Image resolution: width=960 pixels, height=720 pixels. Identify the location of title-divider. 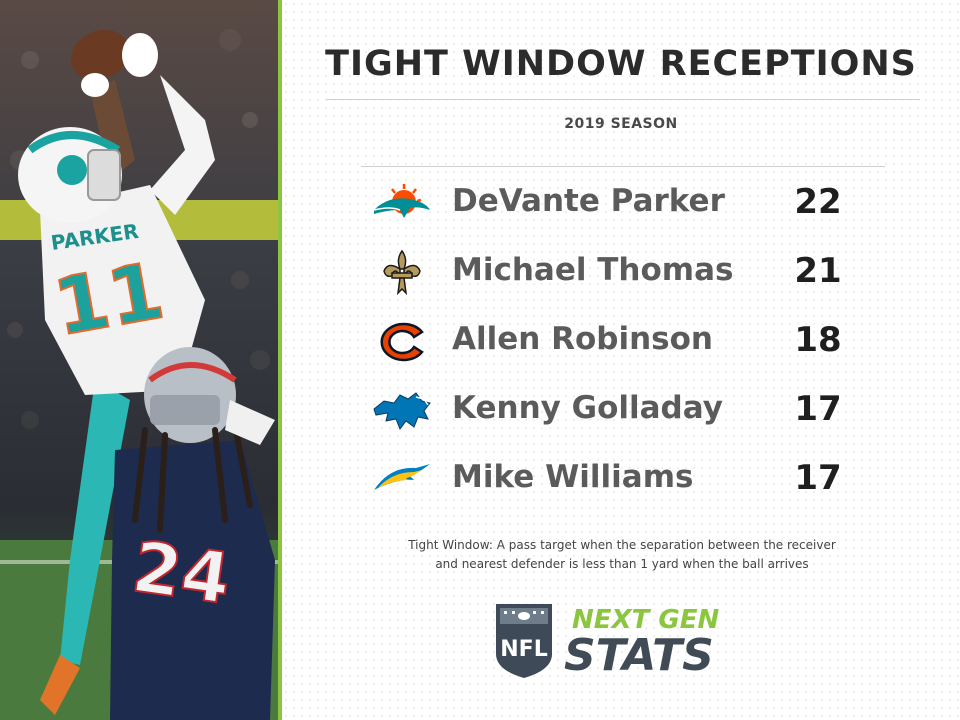
(623, 99).